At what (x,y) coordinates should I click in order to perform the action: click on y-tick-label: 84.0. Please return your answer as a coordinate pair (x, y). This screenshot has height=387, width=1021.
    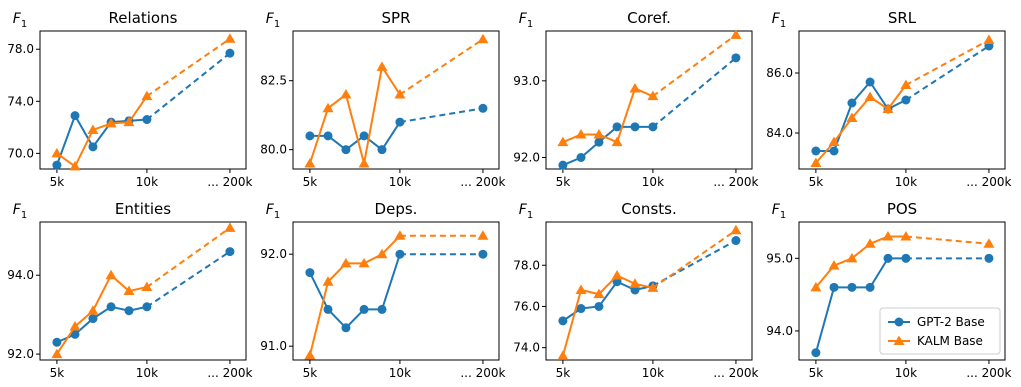
    Looking at the image, I should click on (779, 133).